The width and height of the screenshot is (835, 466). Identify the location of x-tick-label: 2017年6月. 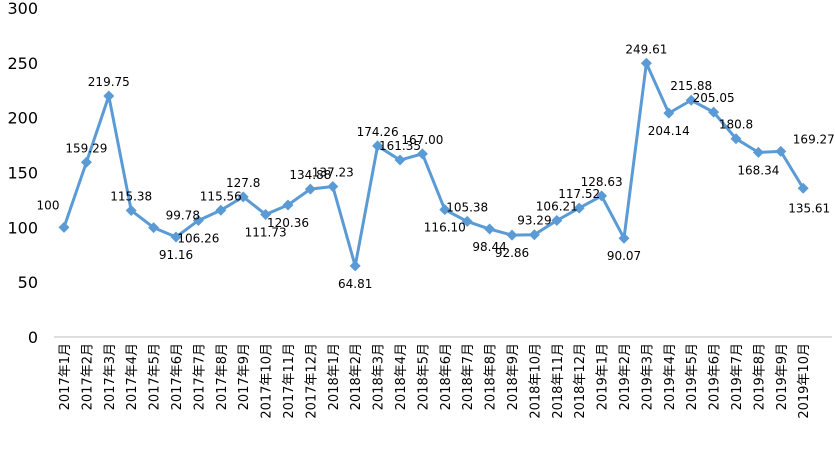
(177, 376).